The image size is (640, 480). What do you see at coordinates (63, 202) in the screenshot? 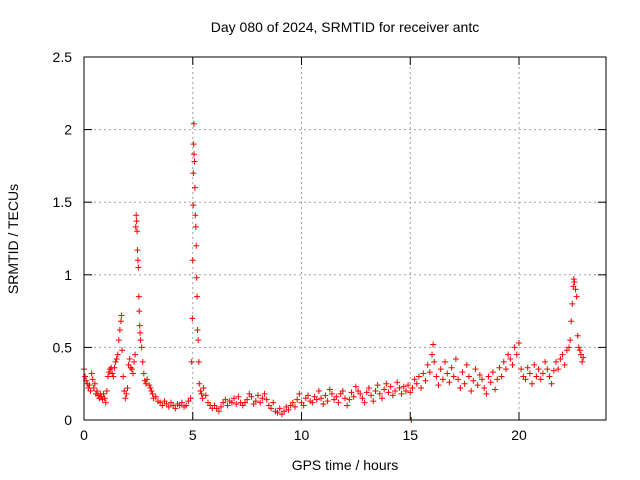
I see `y-tick-label: 1.5` at bounding box center [63, 202].